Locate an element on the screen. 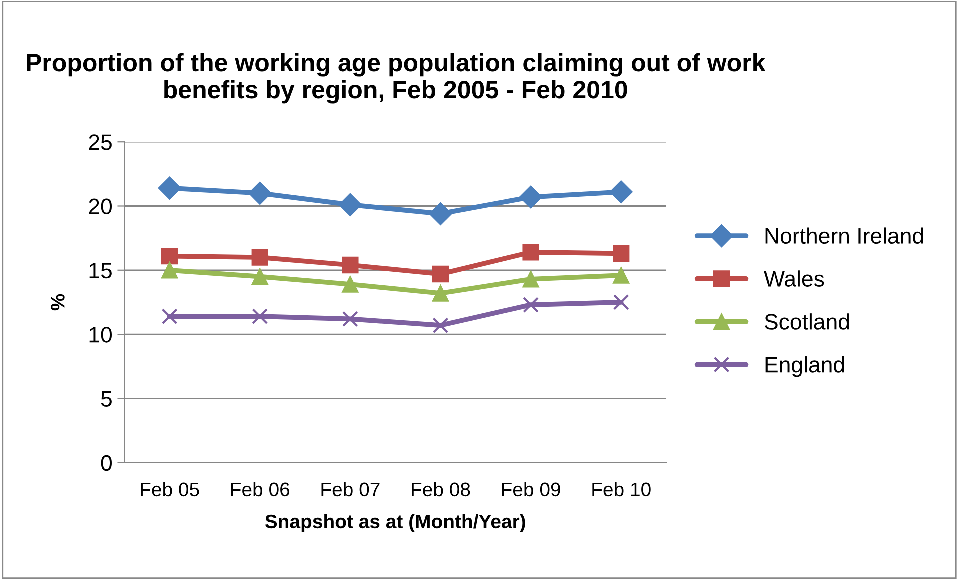 This screenshot has width=959, height=580. x-tick-label: Feb 09 is located at coordinates (531, 489).